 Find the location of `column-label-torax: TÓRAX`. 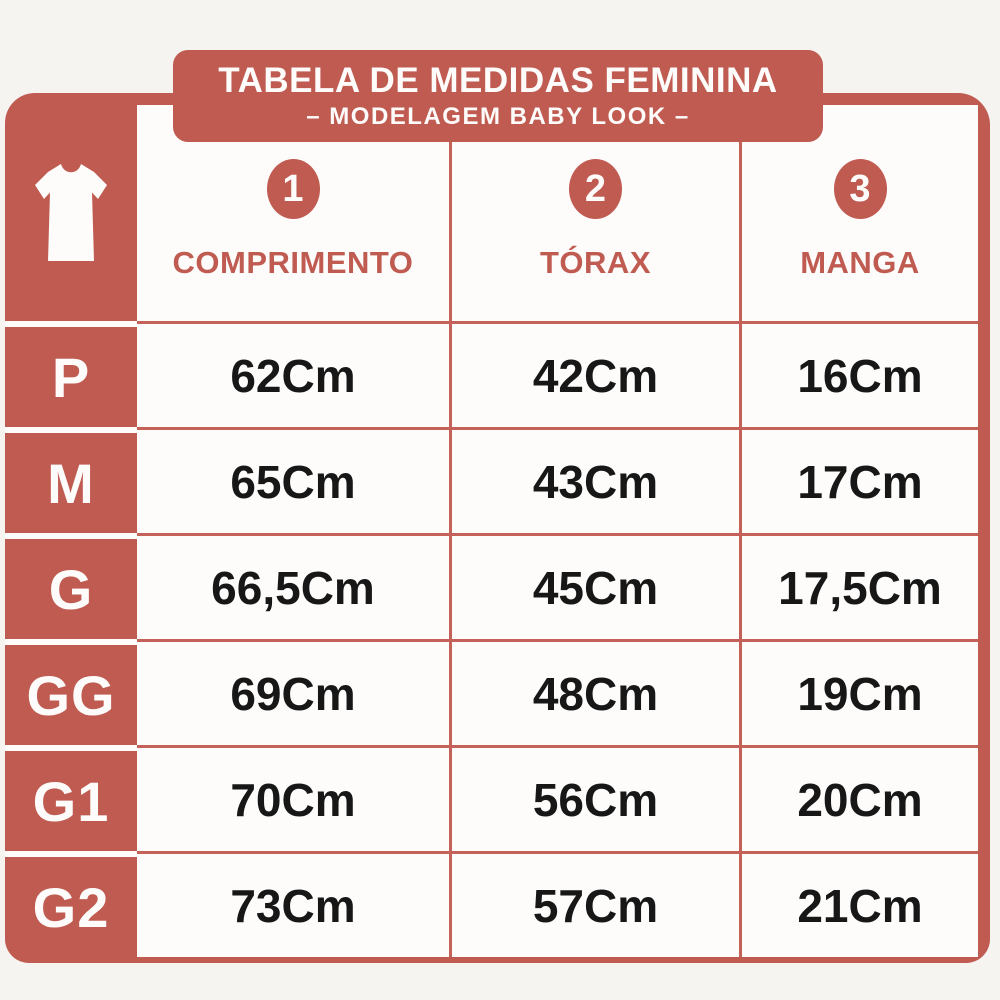

column-label-torax: TÓRAX is located at coordinates (595, 262).